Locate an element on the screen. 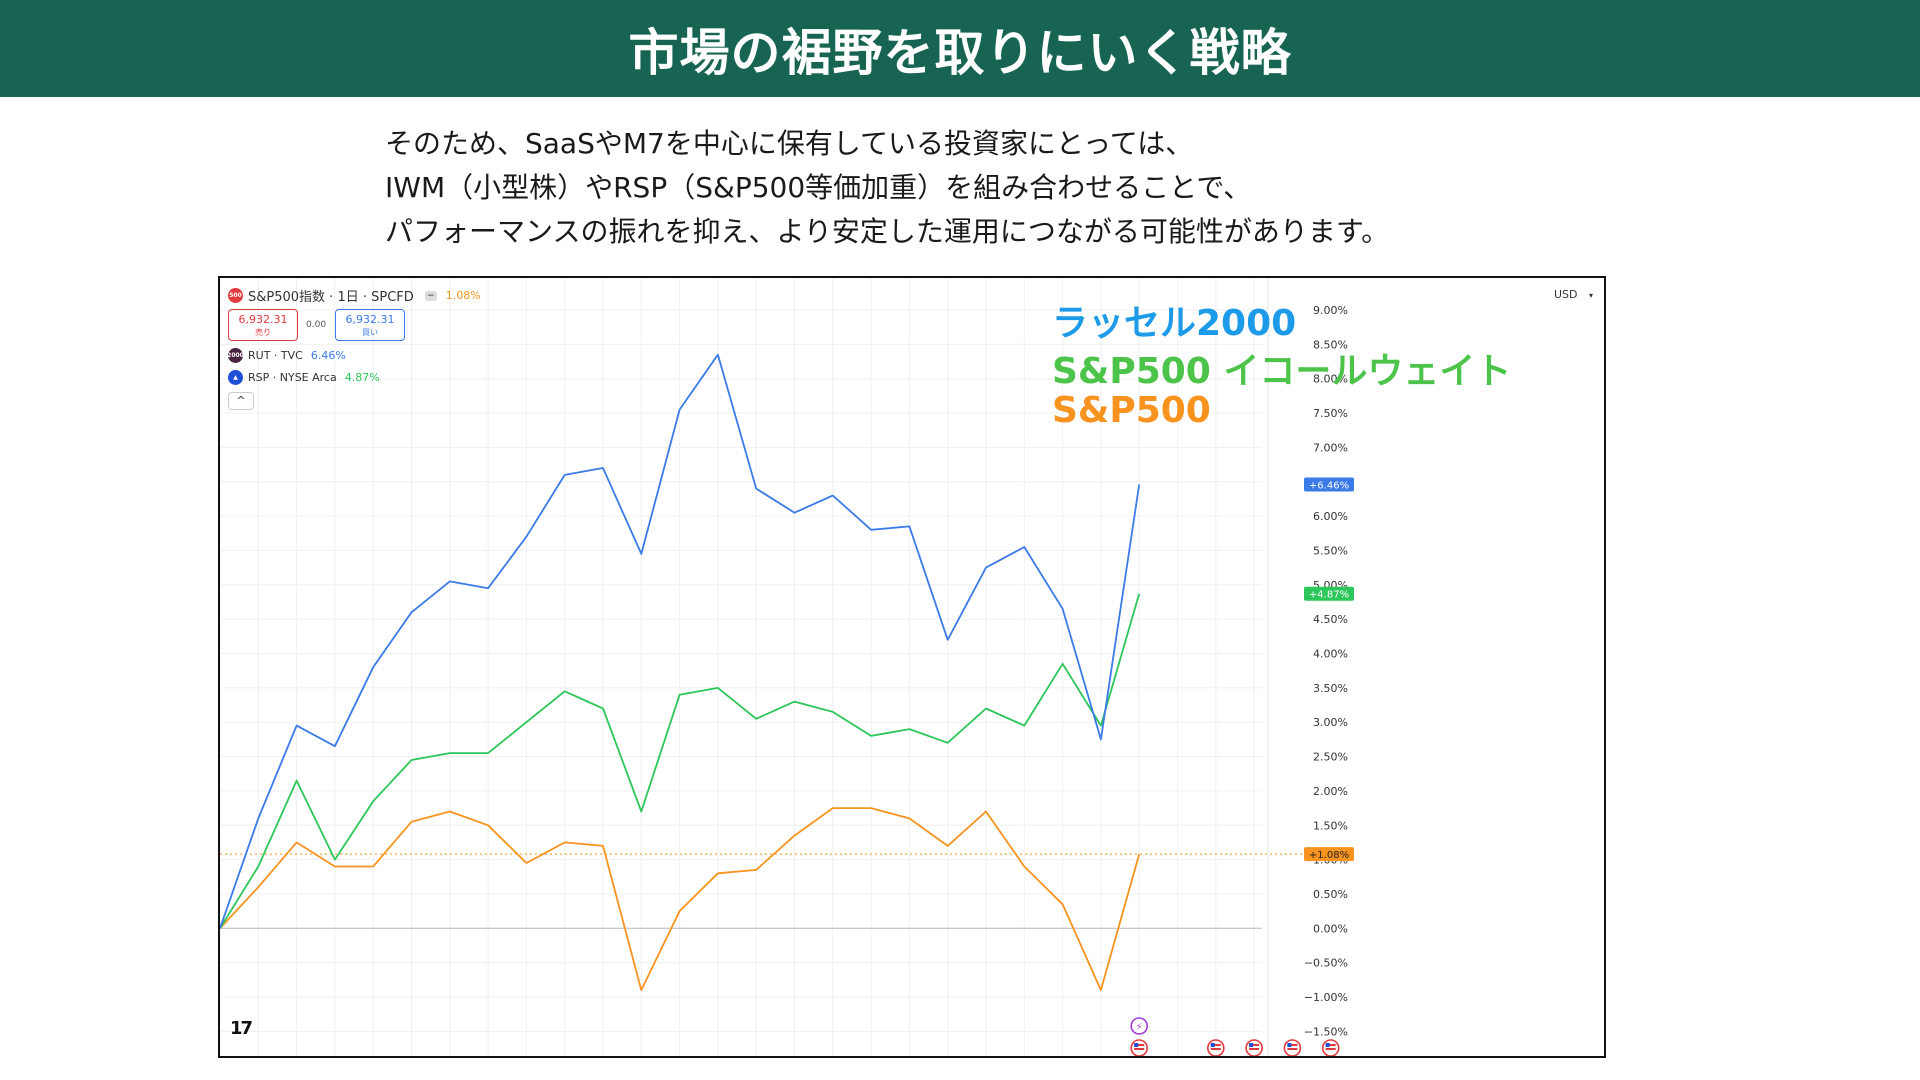 This screenshot has width=1920, height=1080. sell-label: 売り is located at coordinates (263, 332).